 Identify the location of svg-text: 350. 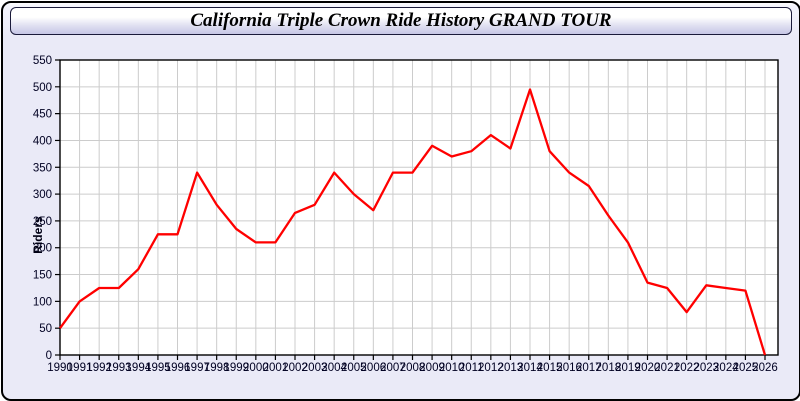
(42, 168).